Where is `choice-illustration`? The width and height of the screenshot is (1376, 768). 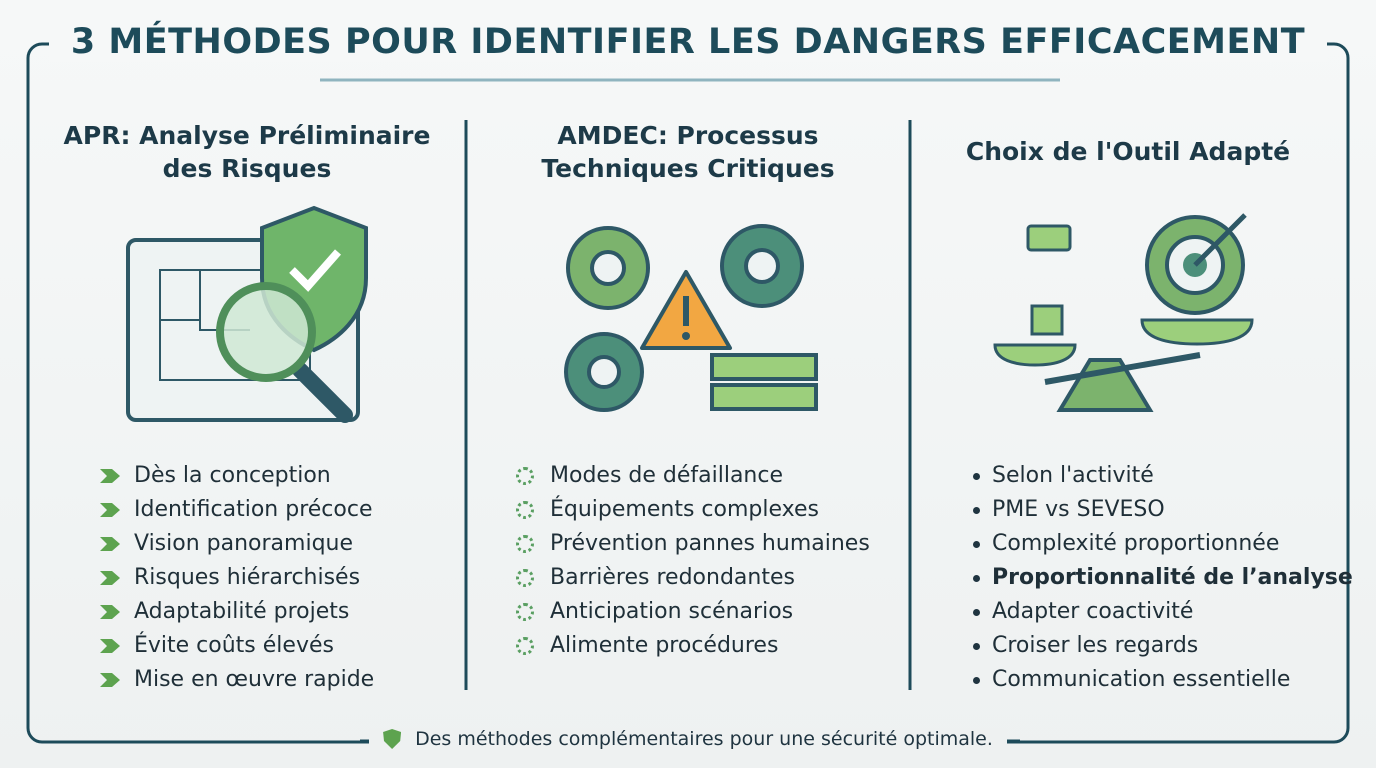 choice-illustration is located at coordinates (1123, 312).